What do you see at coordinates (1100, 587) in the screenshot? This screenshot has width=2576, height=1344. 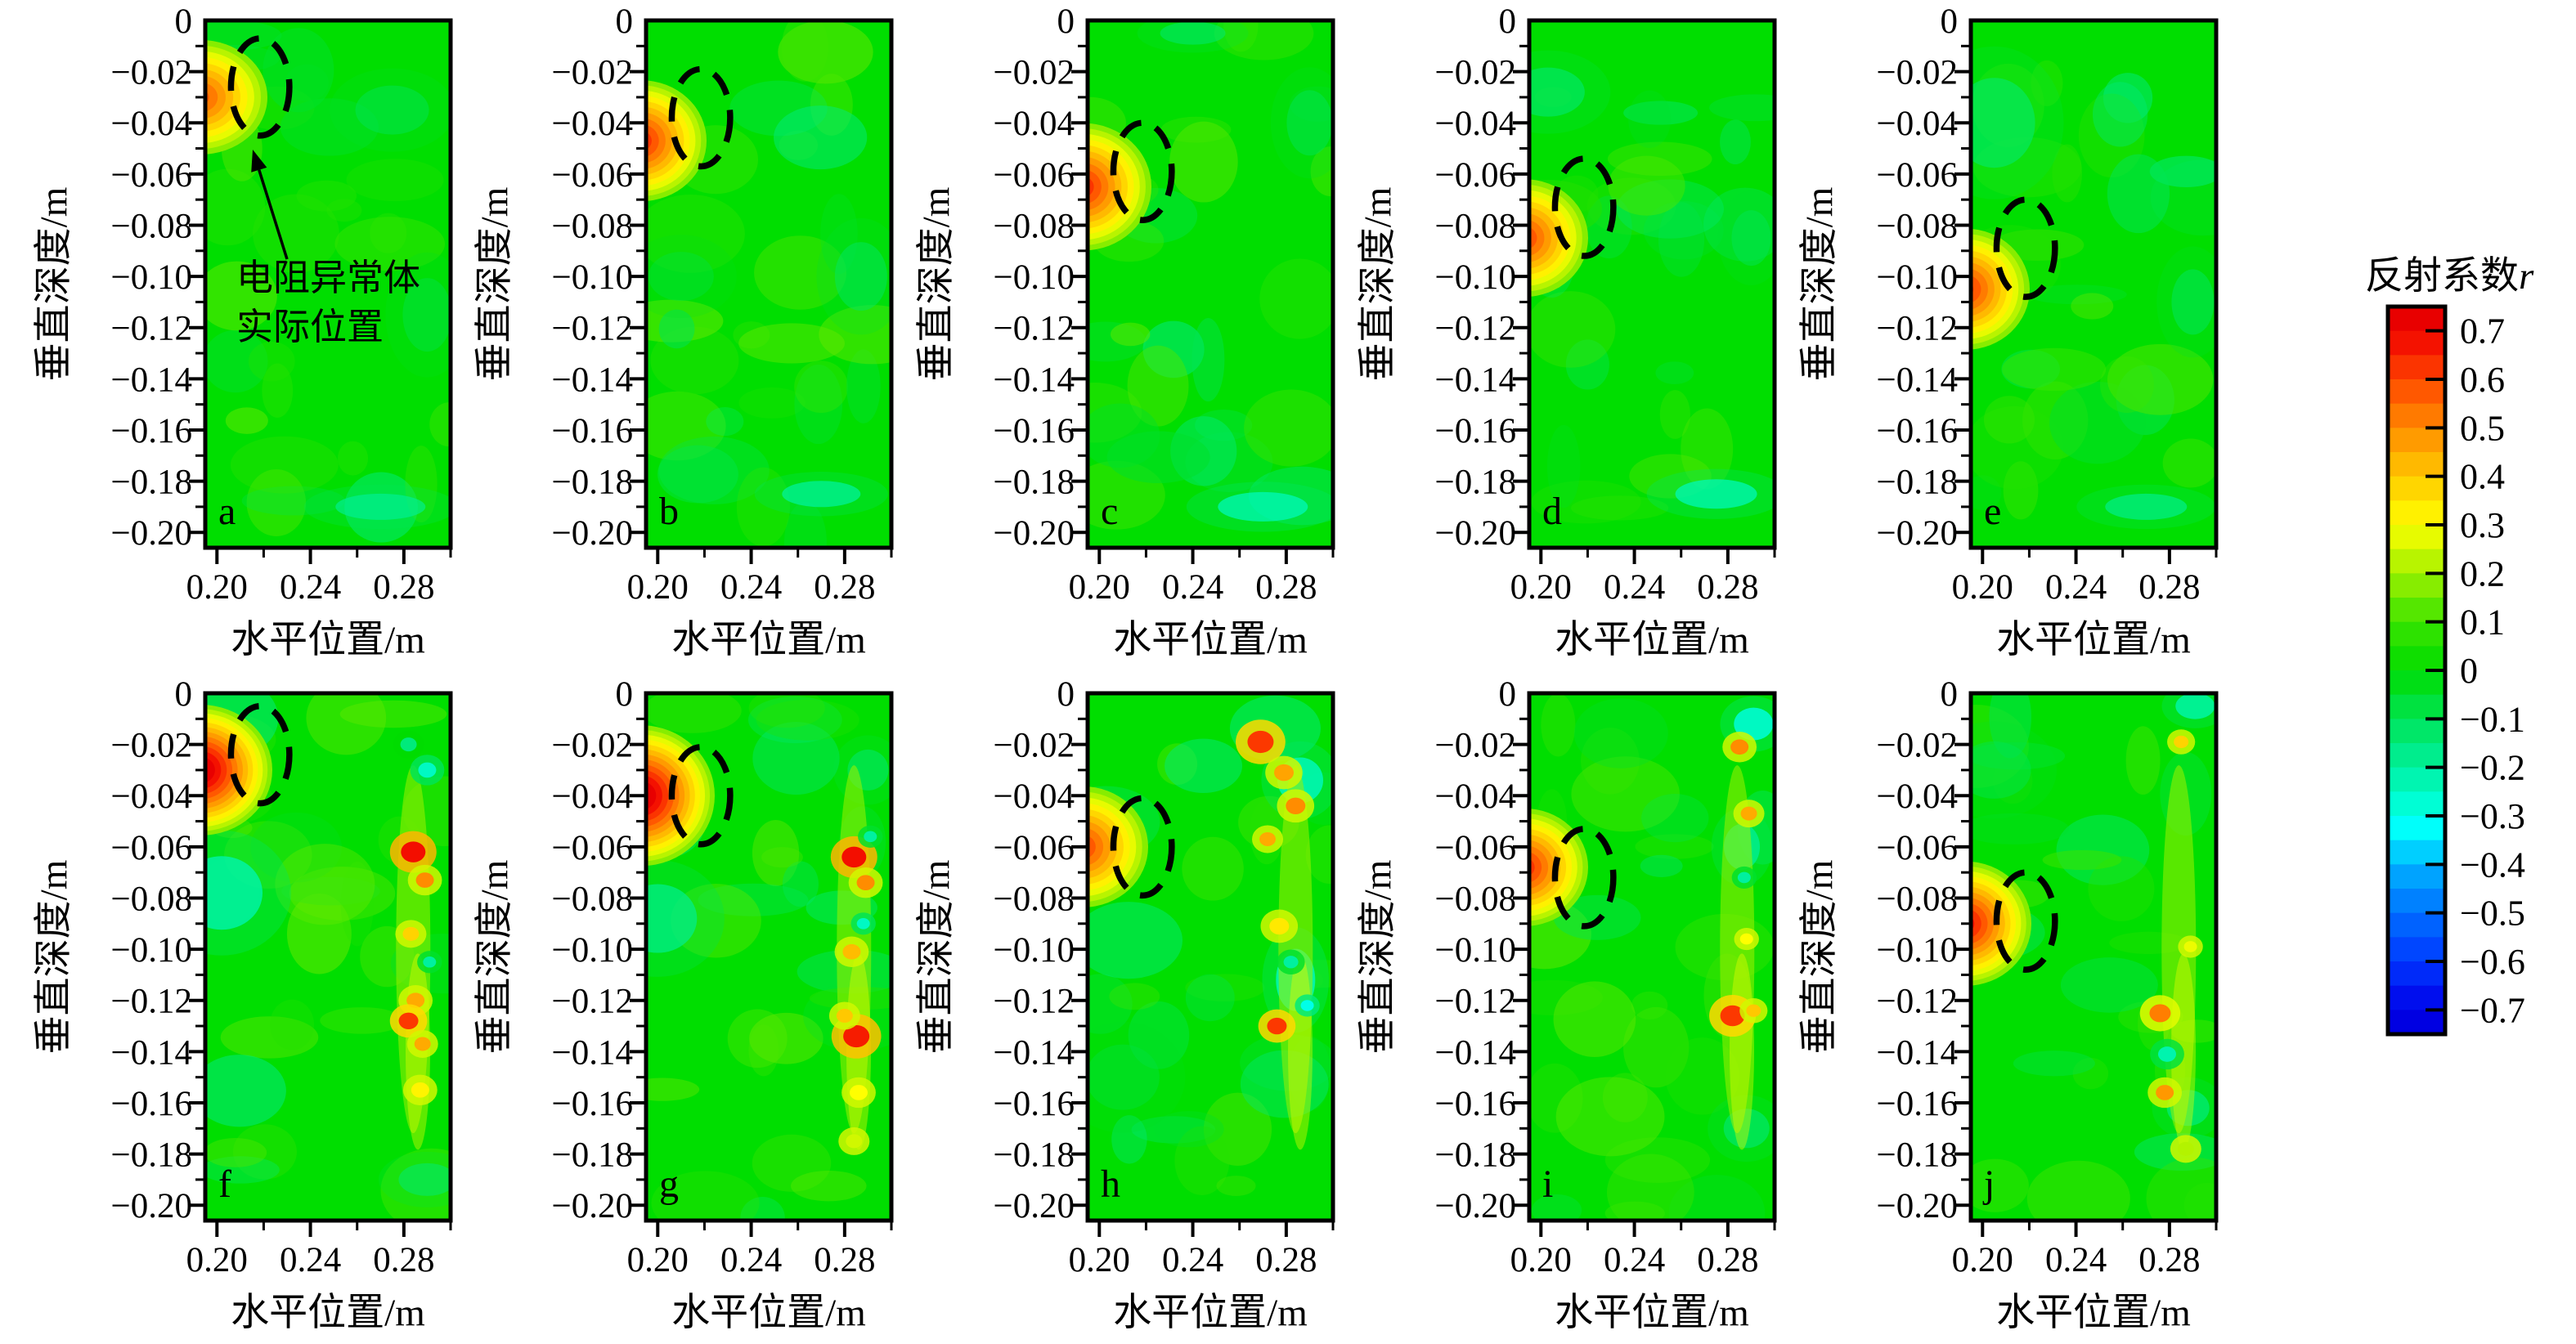 I see `x-tick-label: 0.20` at bounding box center [1100, 587].